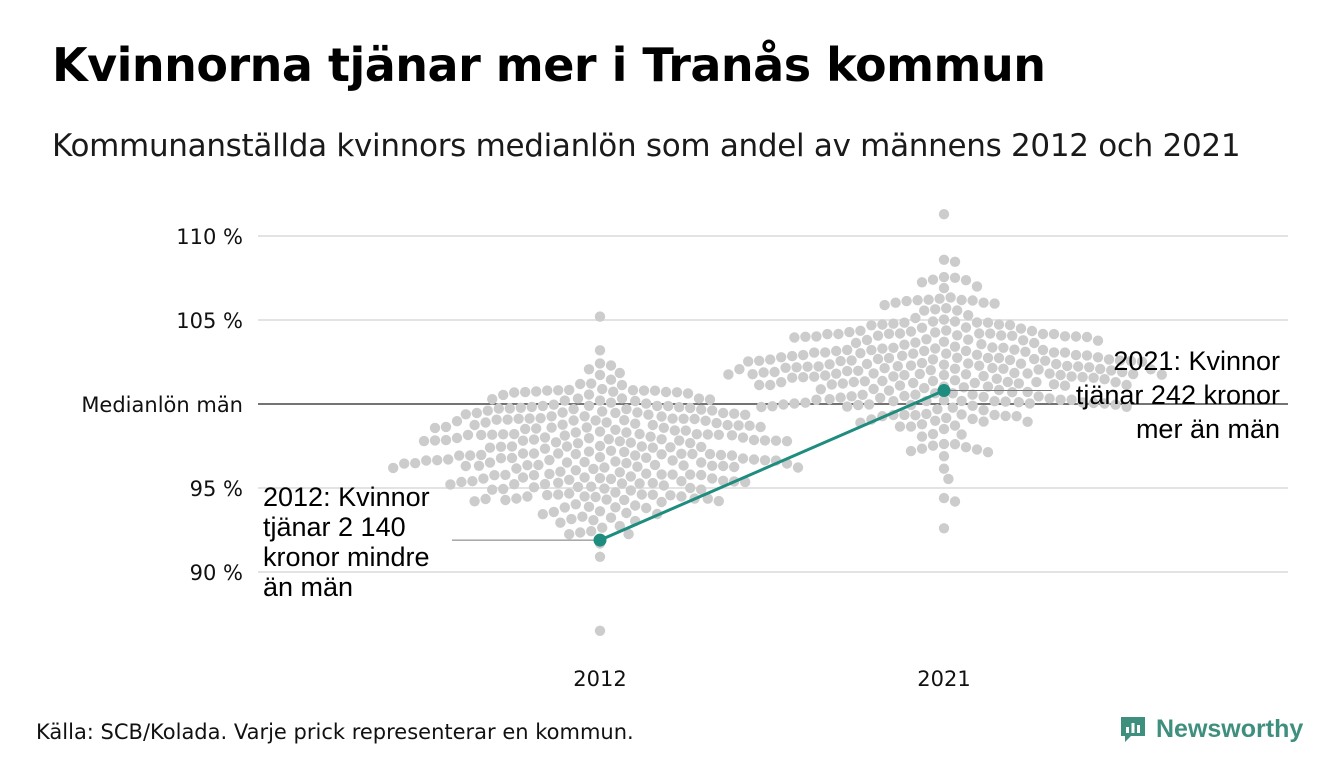 The width and height of the screenshot is (1340, 780). What do you see at coordinates (209, 321) in the screenshot?
I see `y-tick-label: 105 %` at bounding box center [209, 321].